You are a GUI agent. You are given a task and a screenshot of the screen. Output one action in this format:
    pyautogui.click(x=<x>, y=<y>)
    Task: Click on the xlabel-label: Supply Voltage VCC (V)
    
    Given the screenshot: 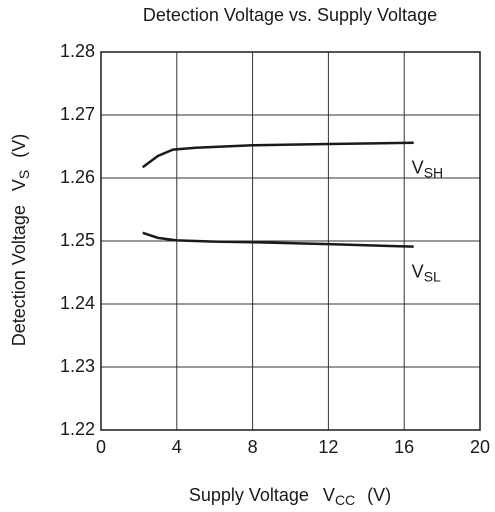 What is the action you would take?
    pyautogui.click(x=290, y=496)
    